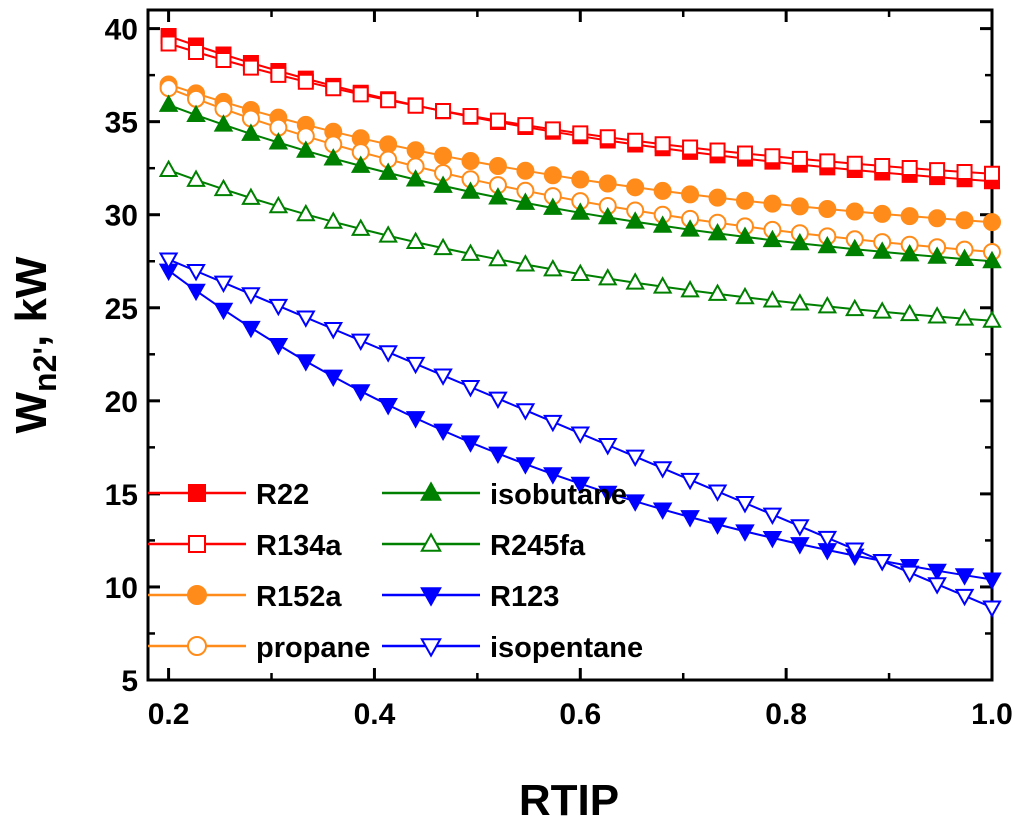 The height and width of the screenshot is (826, 1024). Describe the element at coordinates (569, 800) in the screenshot. I see `x-axis-title: RTIP` at that location.